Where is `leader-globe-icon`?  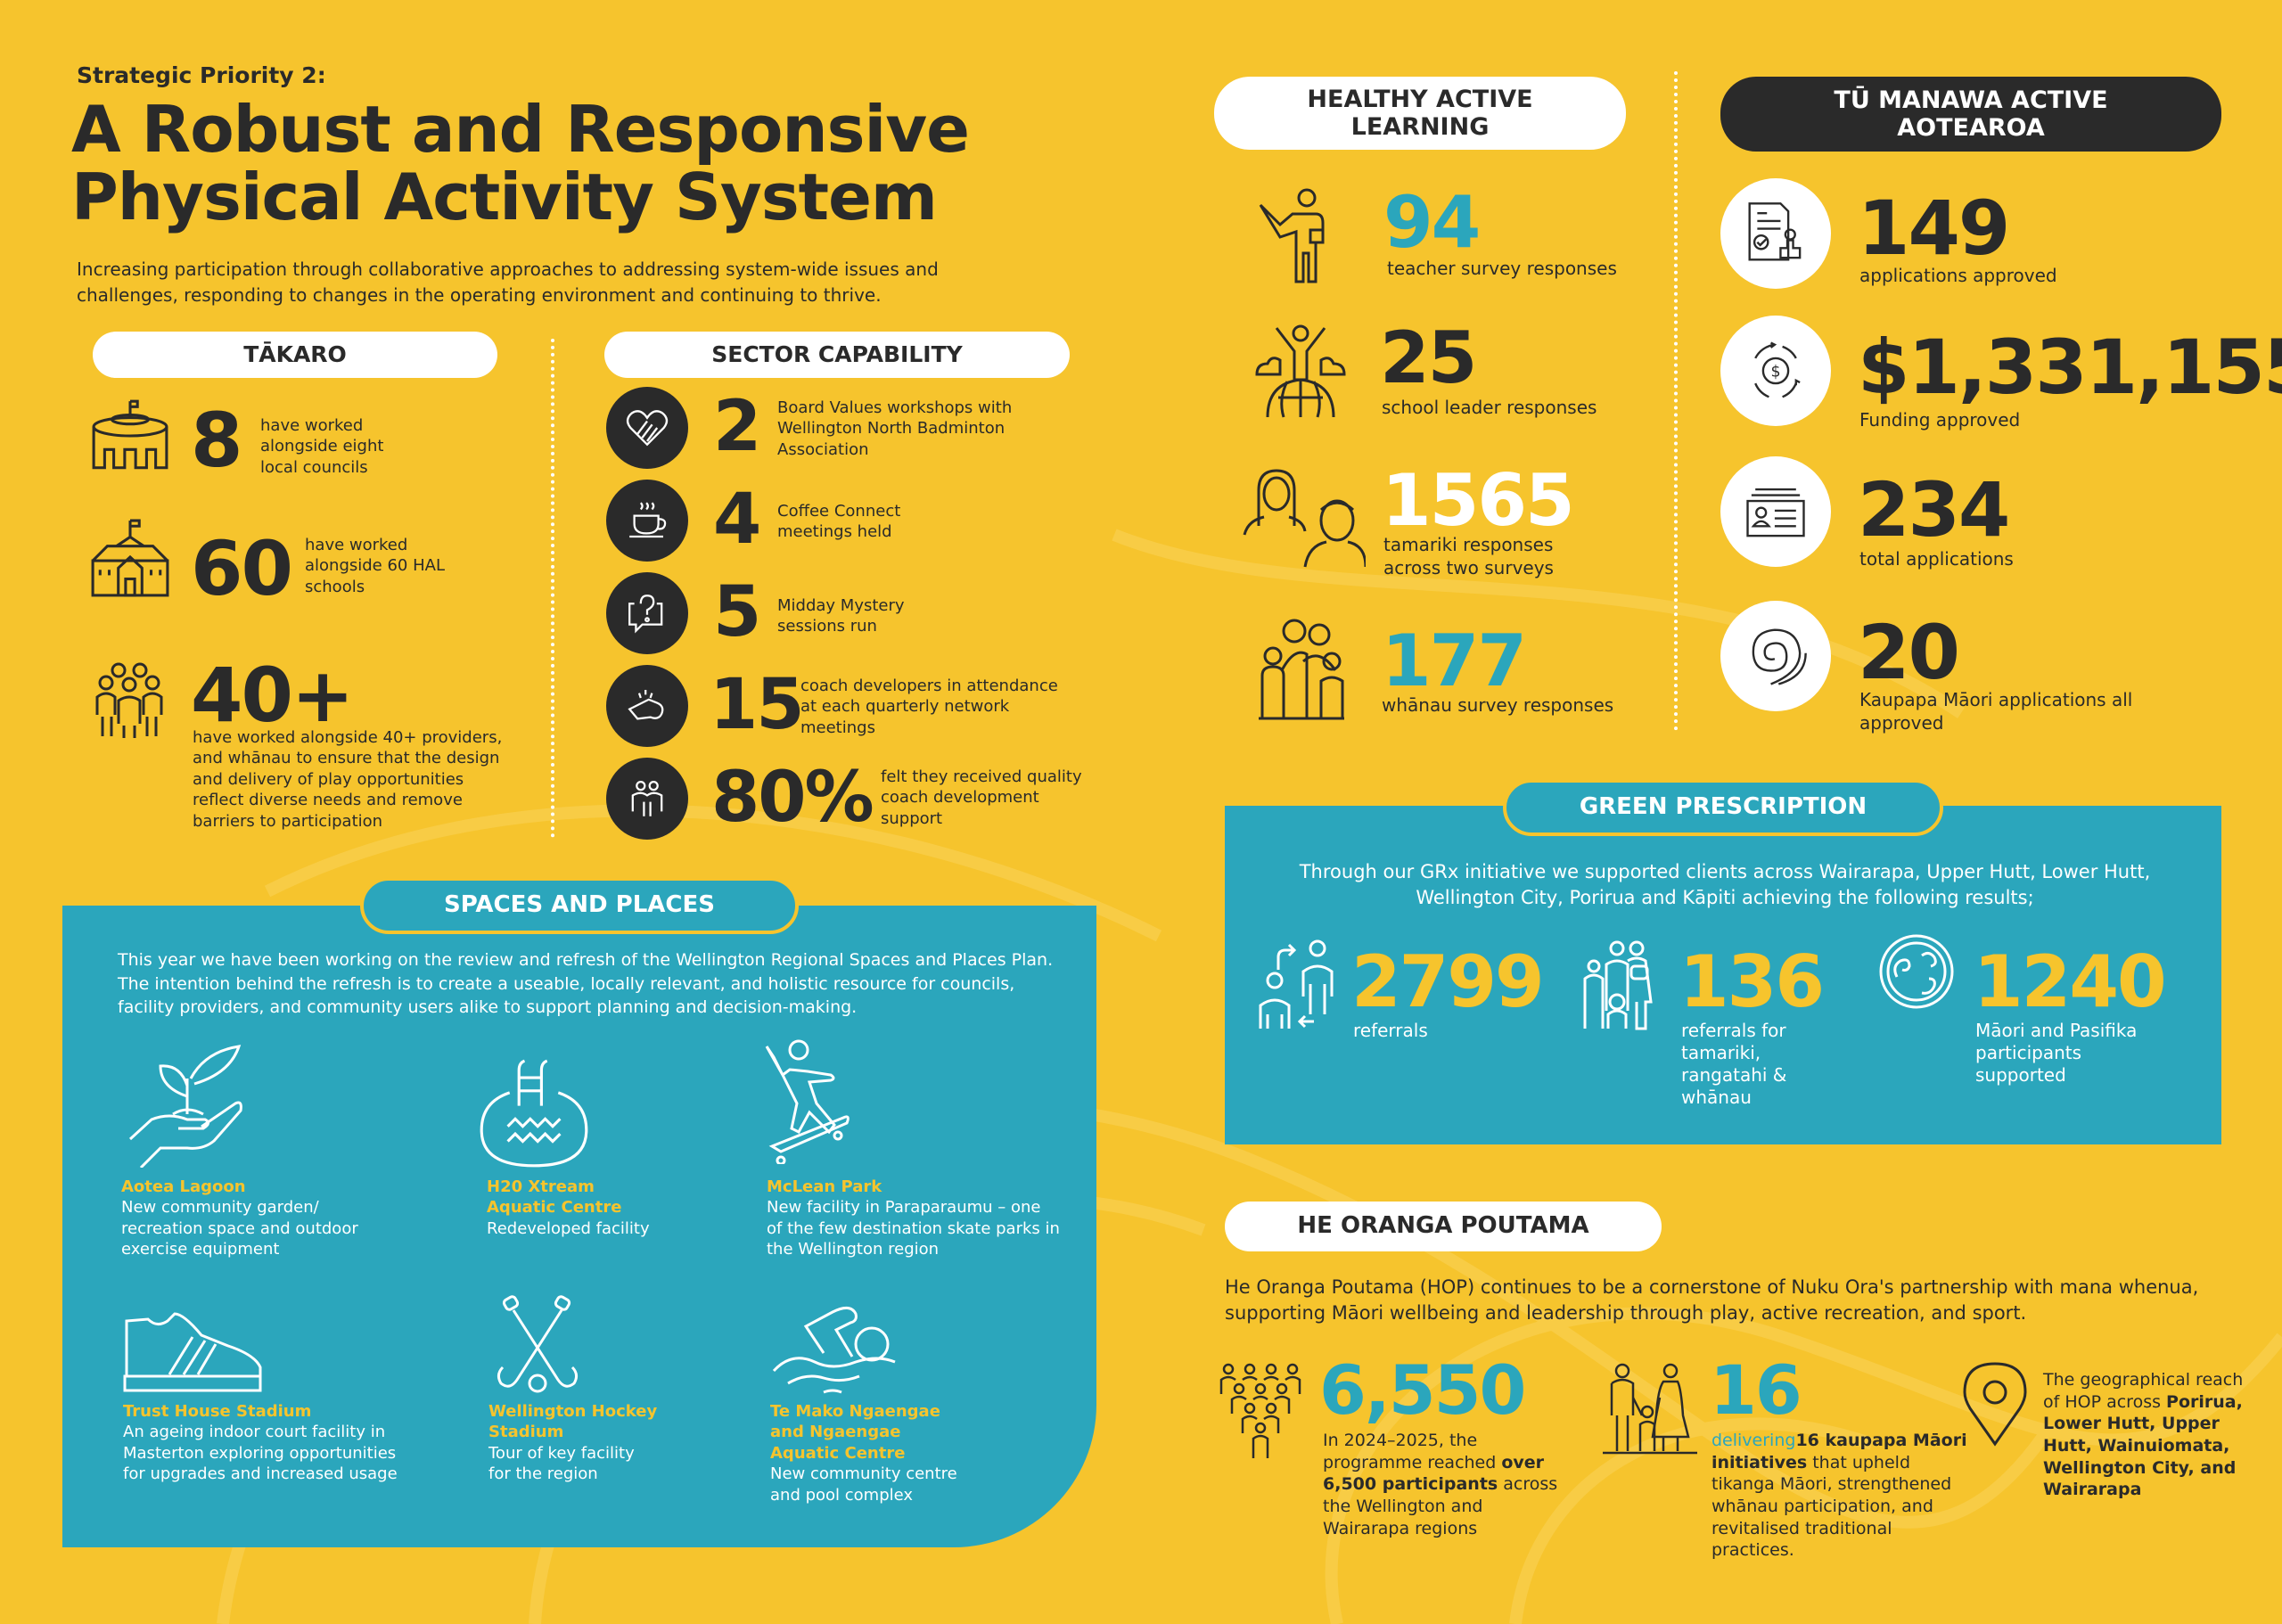 leader-globe-icon is located at coordinates (1301, 370).